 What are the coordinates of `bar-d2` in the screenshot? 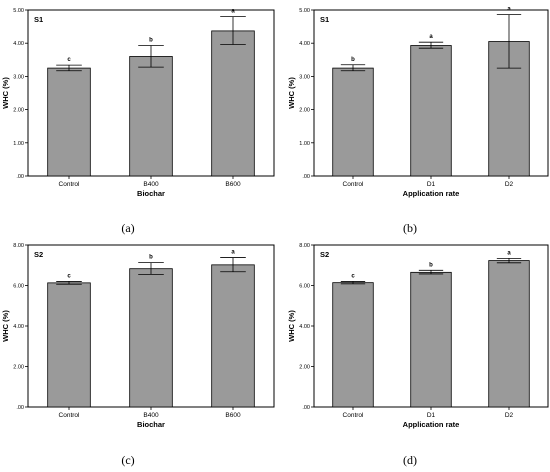 It's located at (509, 334).